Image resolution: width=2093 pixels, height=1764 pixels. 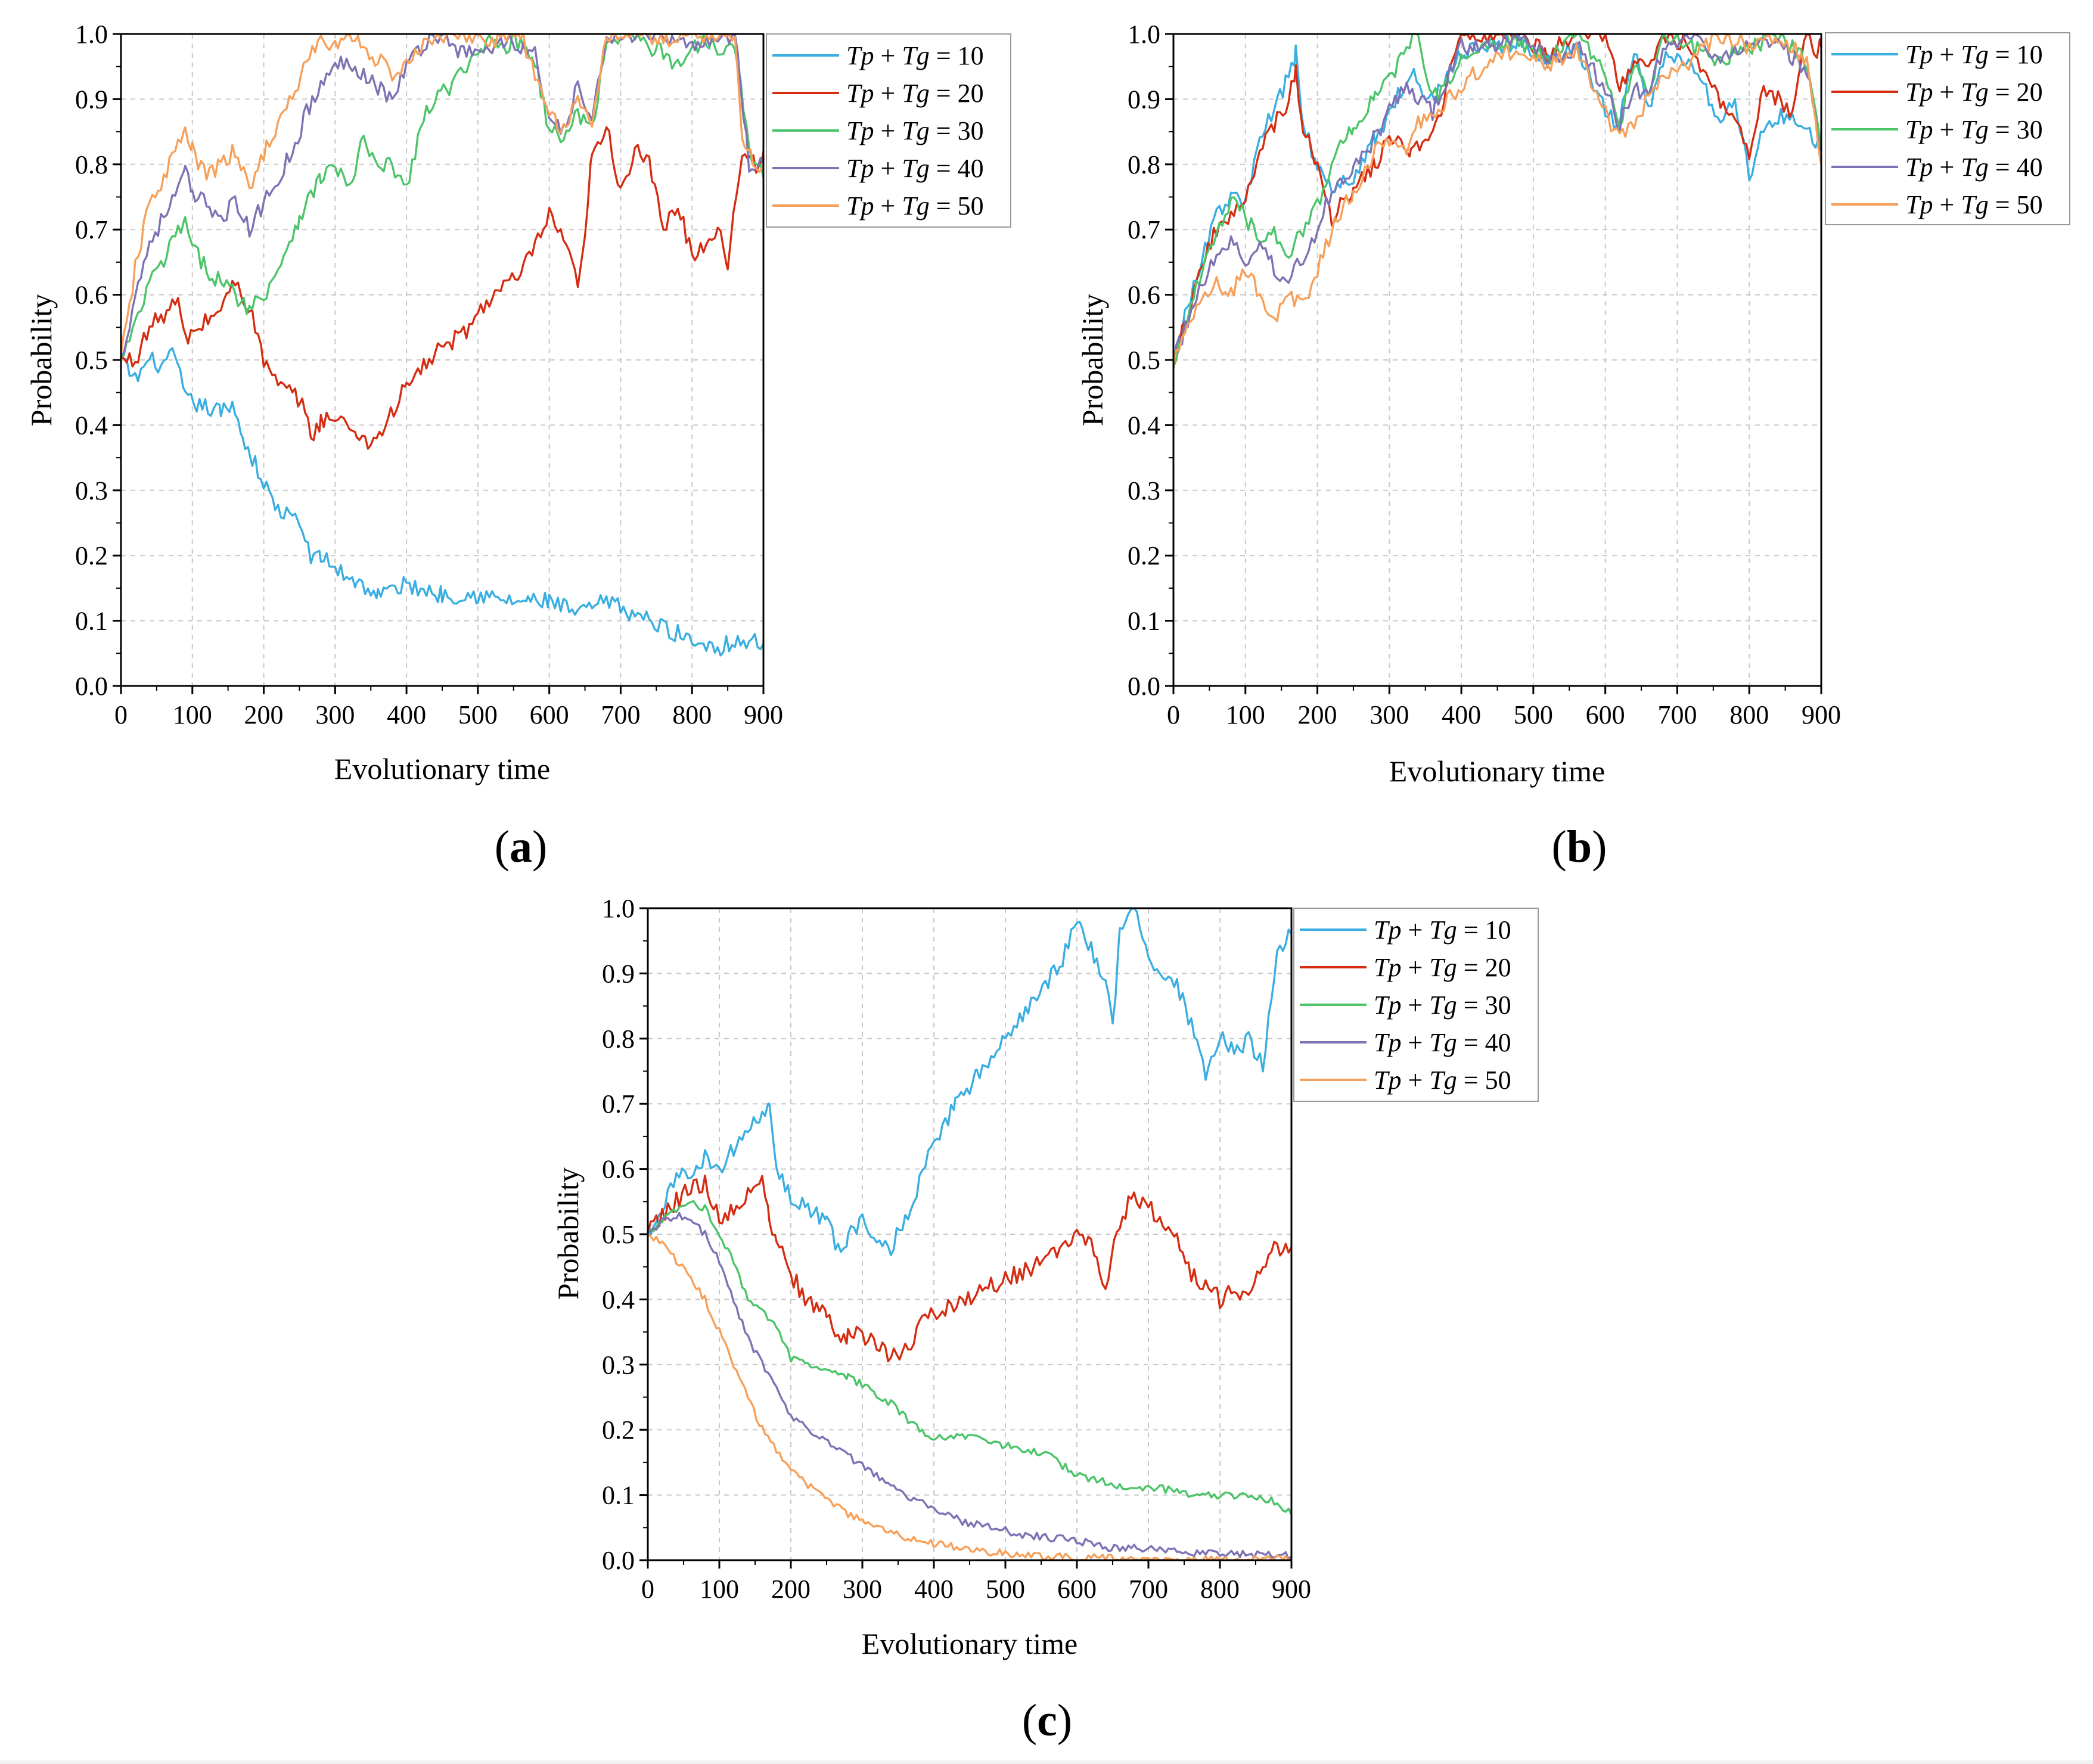 I want to click on panel-c-y-ticks: 0.0 0.1 0.2 0.3 0.4 0.5 0.6 0.7 0.8 0.9 1.0, so click(x=625, y=1234).